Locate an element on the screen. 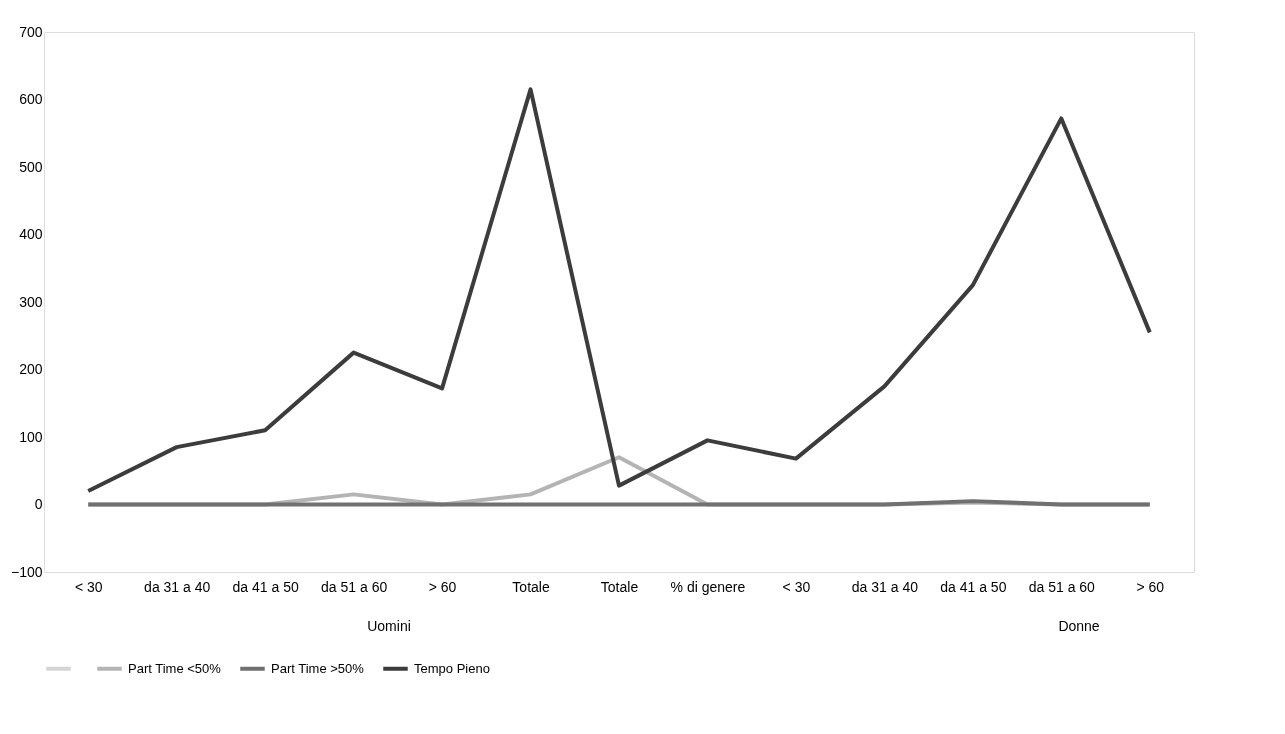 The image size is (1285, 734). text: Donne is located at coordinates (1079, 626).